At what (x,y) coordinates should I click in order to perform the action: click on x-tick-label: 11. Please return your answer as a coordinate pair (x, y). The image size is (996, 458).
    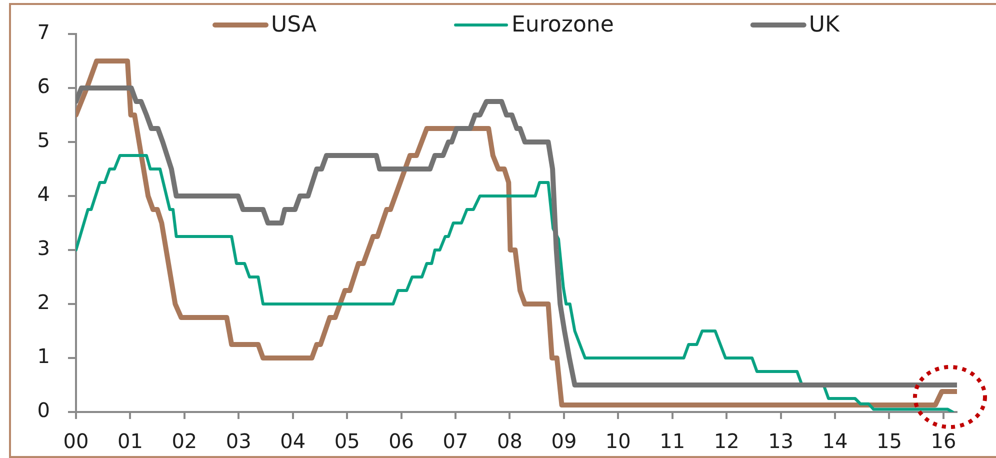
    Looking at the image, I should click on (673, 441).